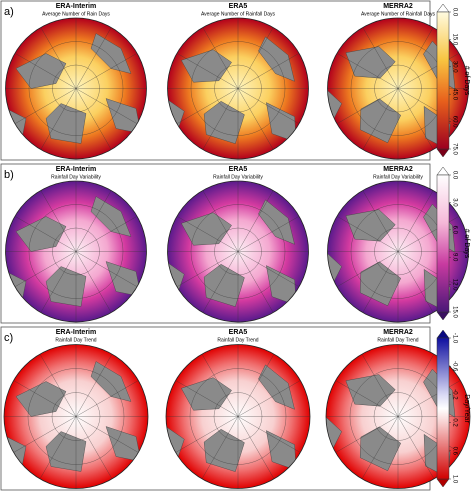 The width and height of the screenshot is (474, 492). What do you see at coordinates (454, 94) in the screenshot?
I see `colorbar-tick-label: 45.0` at bounding box center [454, 94].